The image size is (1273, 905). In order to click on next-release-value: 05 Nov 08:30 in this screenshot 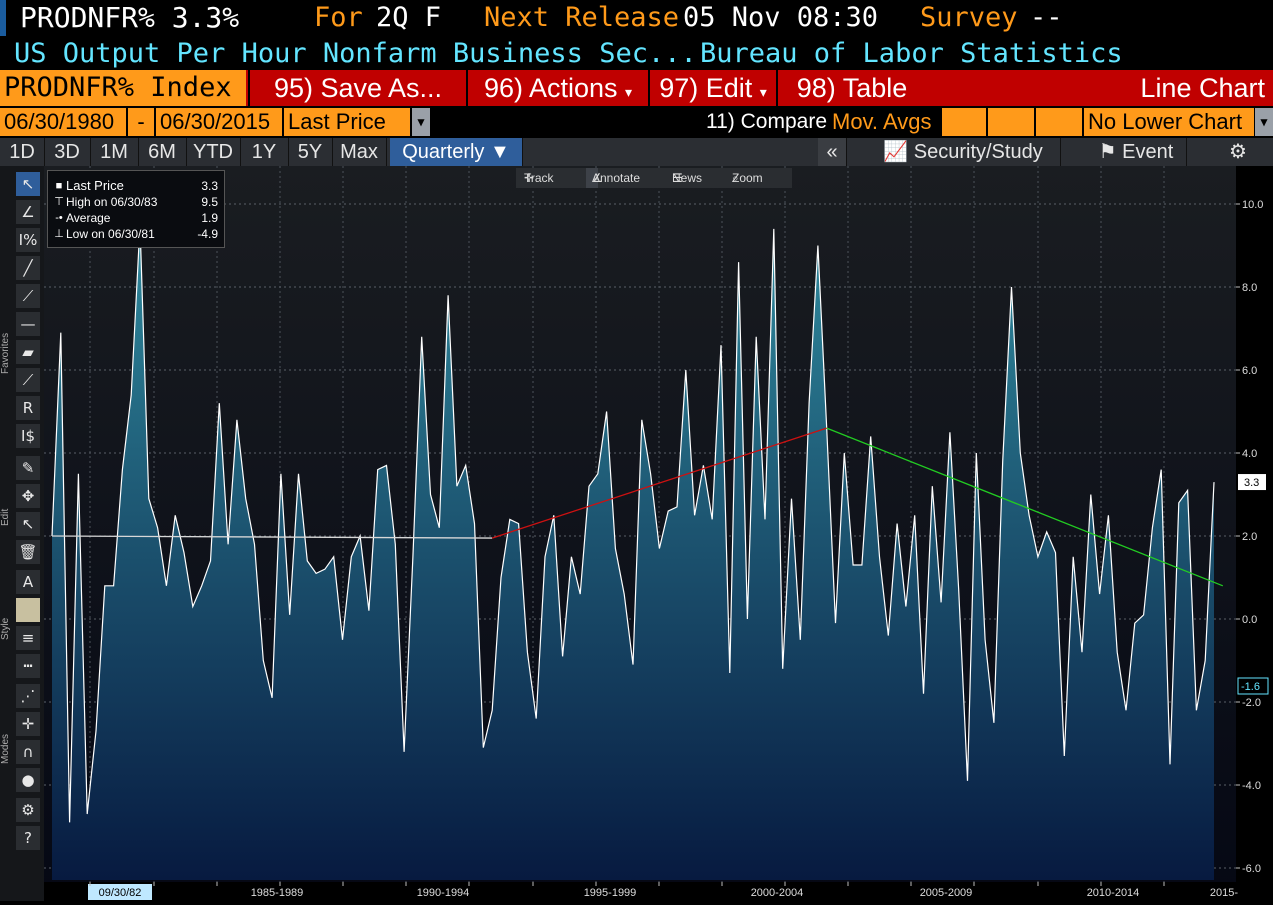, I will do `click(781, 17)`.